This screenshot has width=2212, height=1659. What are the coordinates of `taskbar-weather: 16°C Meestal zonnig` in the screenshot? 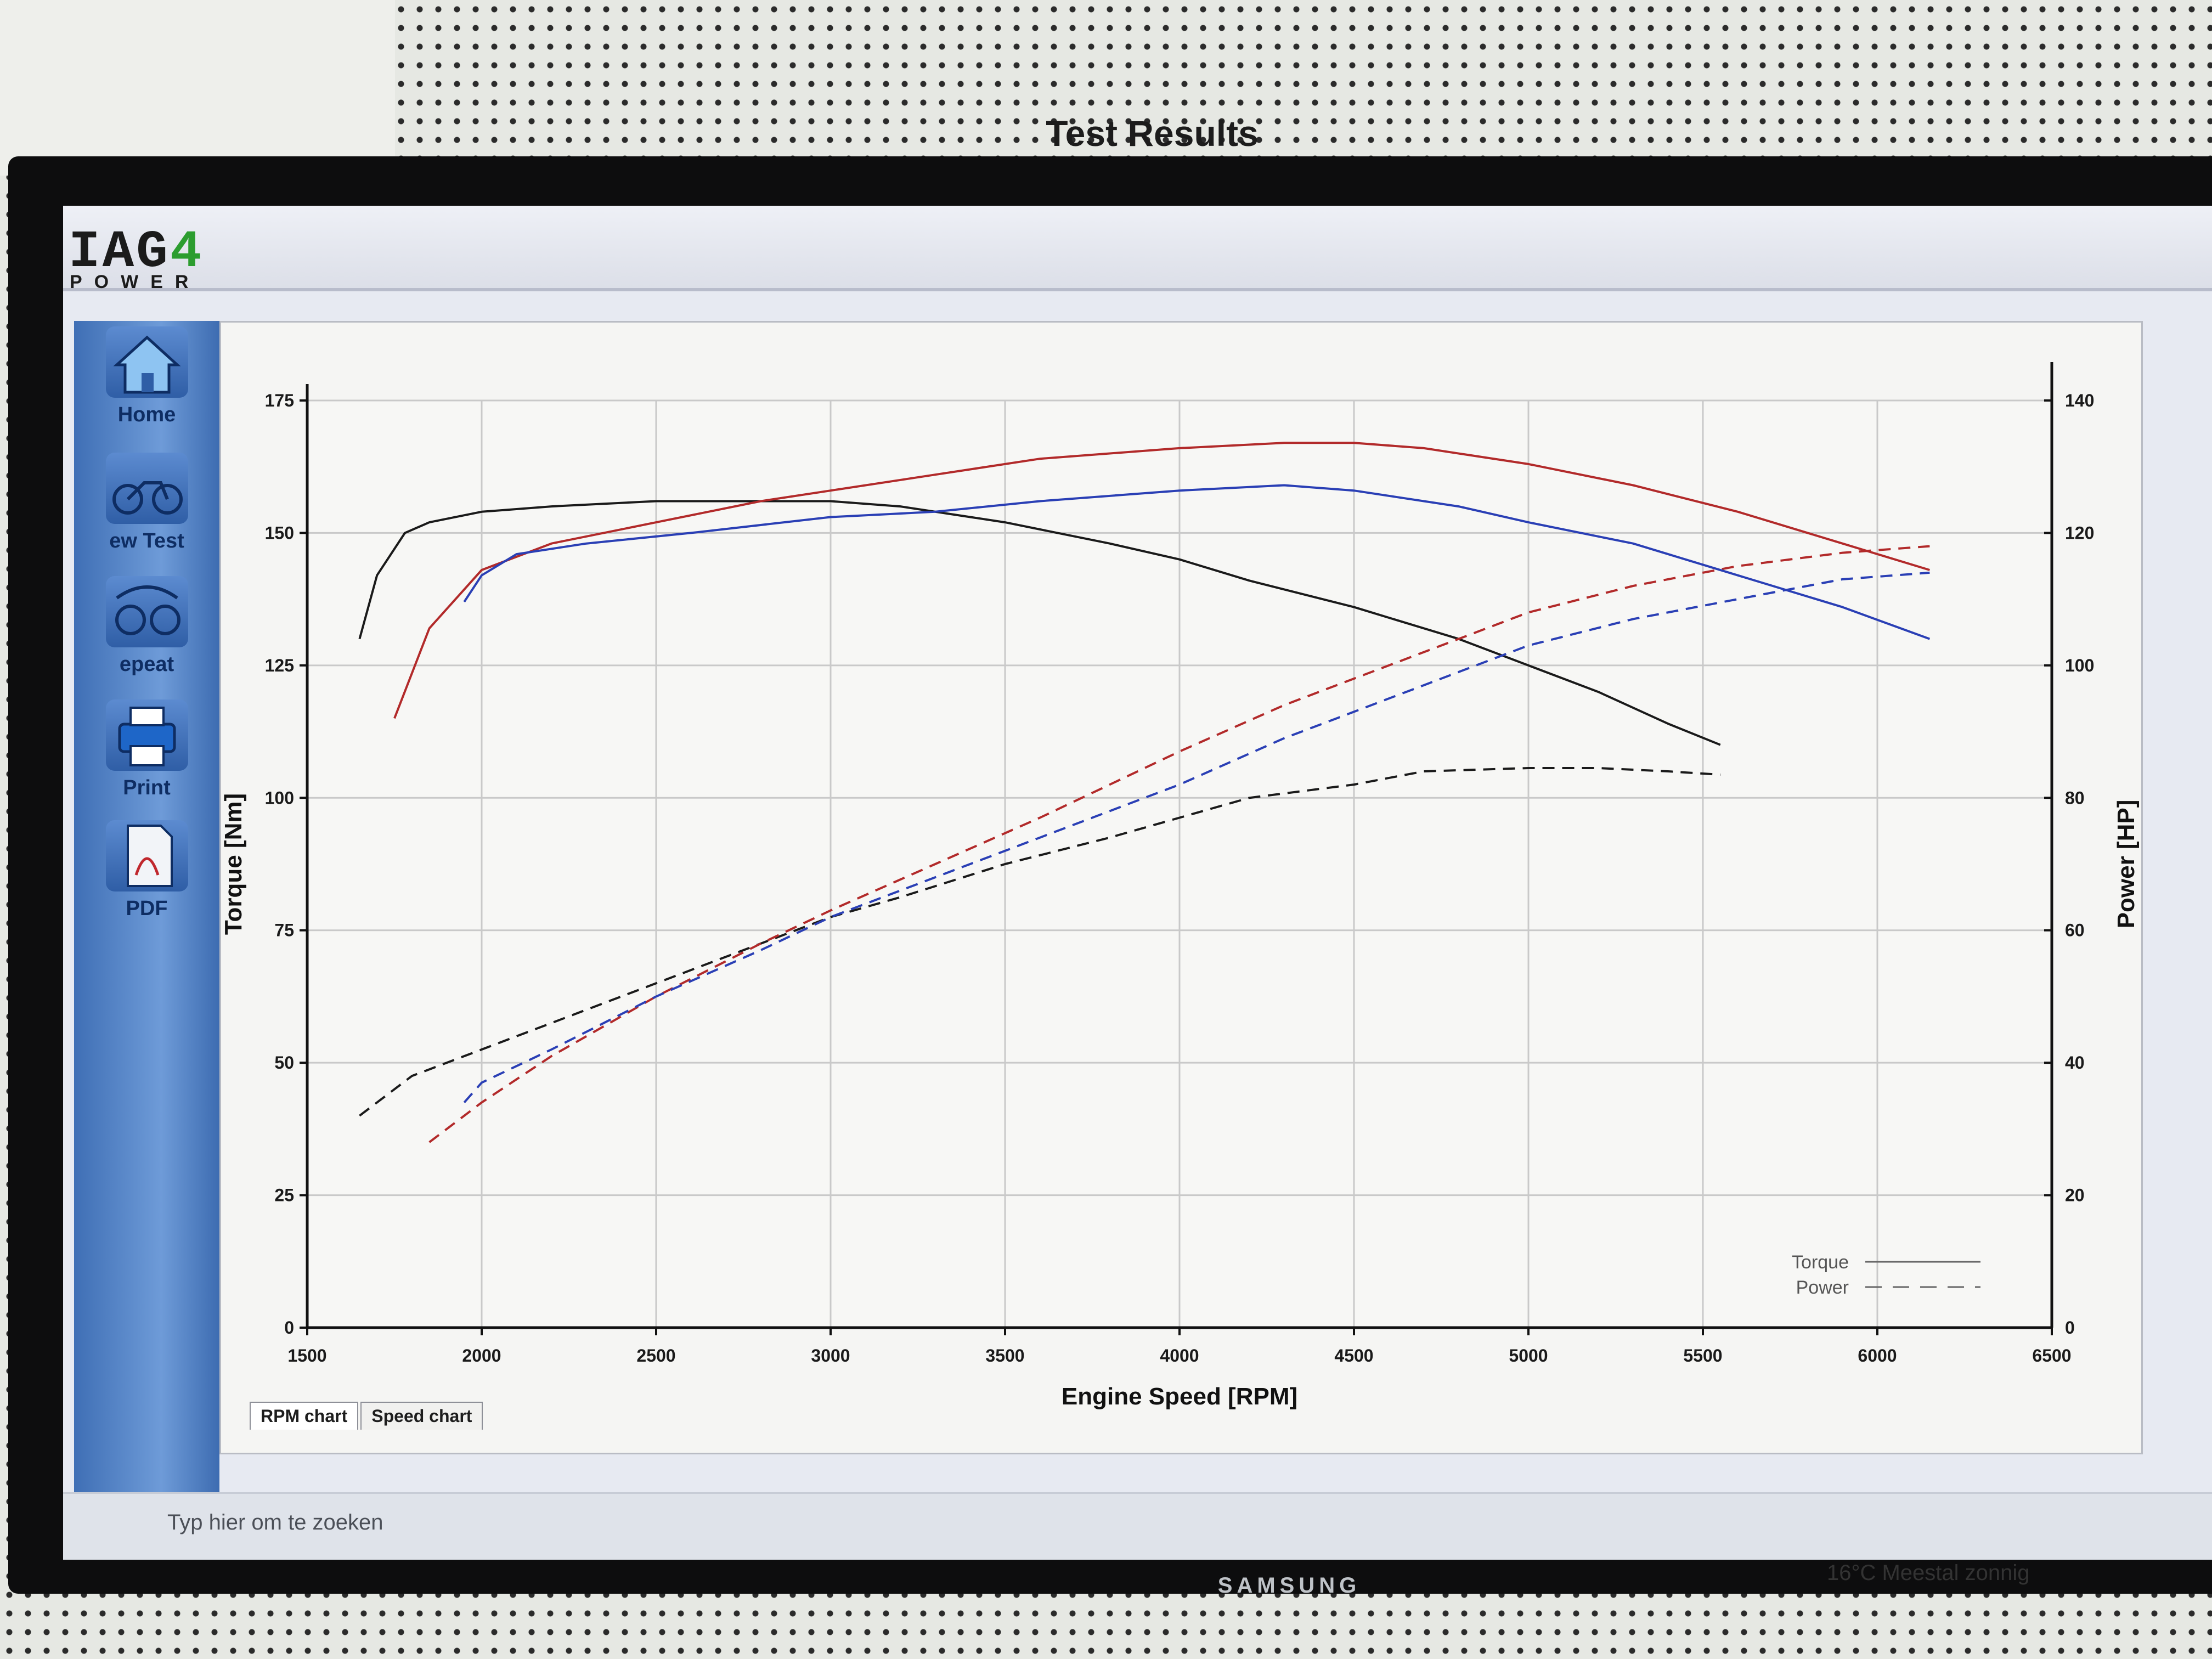 It's located at (1929, 1573).